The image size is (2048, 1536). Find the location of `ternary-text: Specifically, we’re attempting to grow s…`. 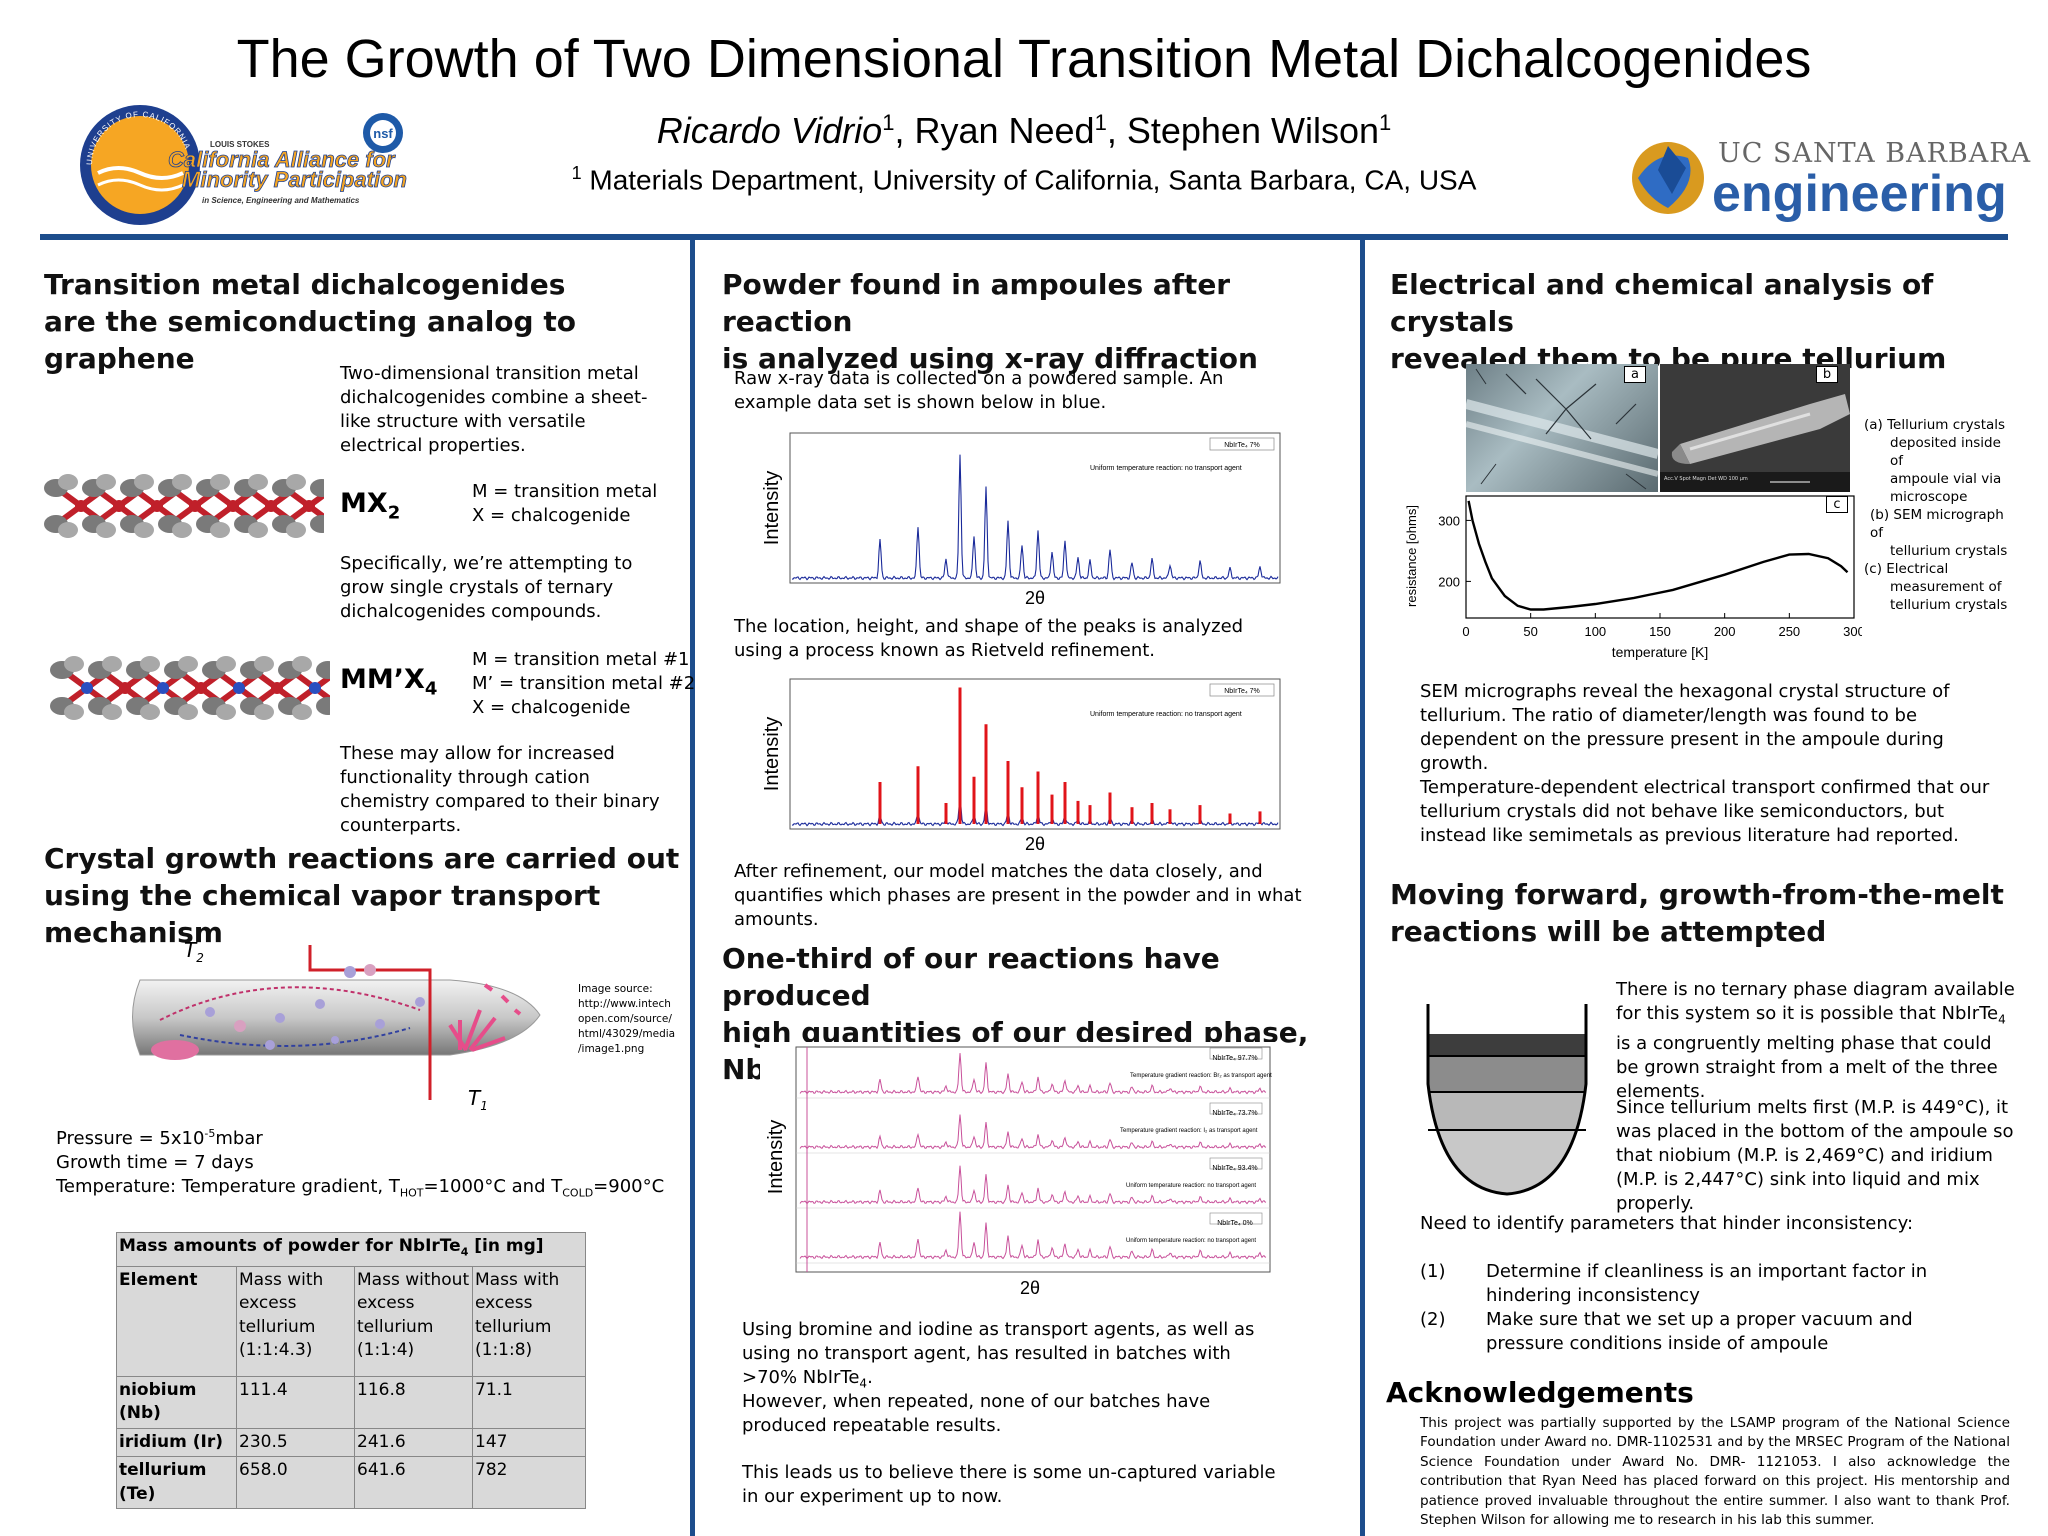

ternary-text: Specifically, we’re attempting to grow s… is located at coordinates (486, 587).